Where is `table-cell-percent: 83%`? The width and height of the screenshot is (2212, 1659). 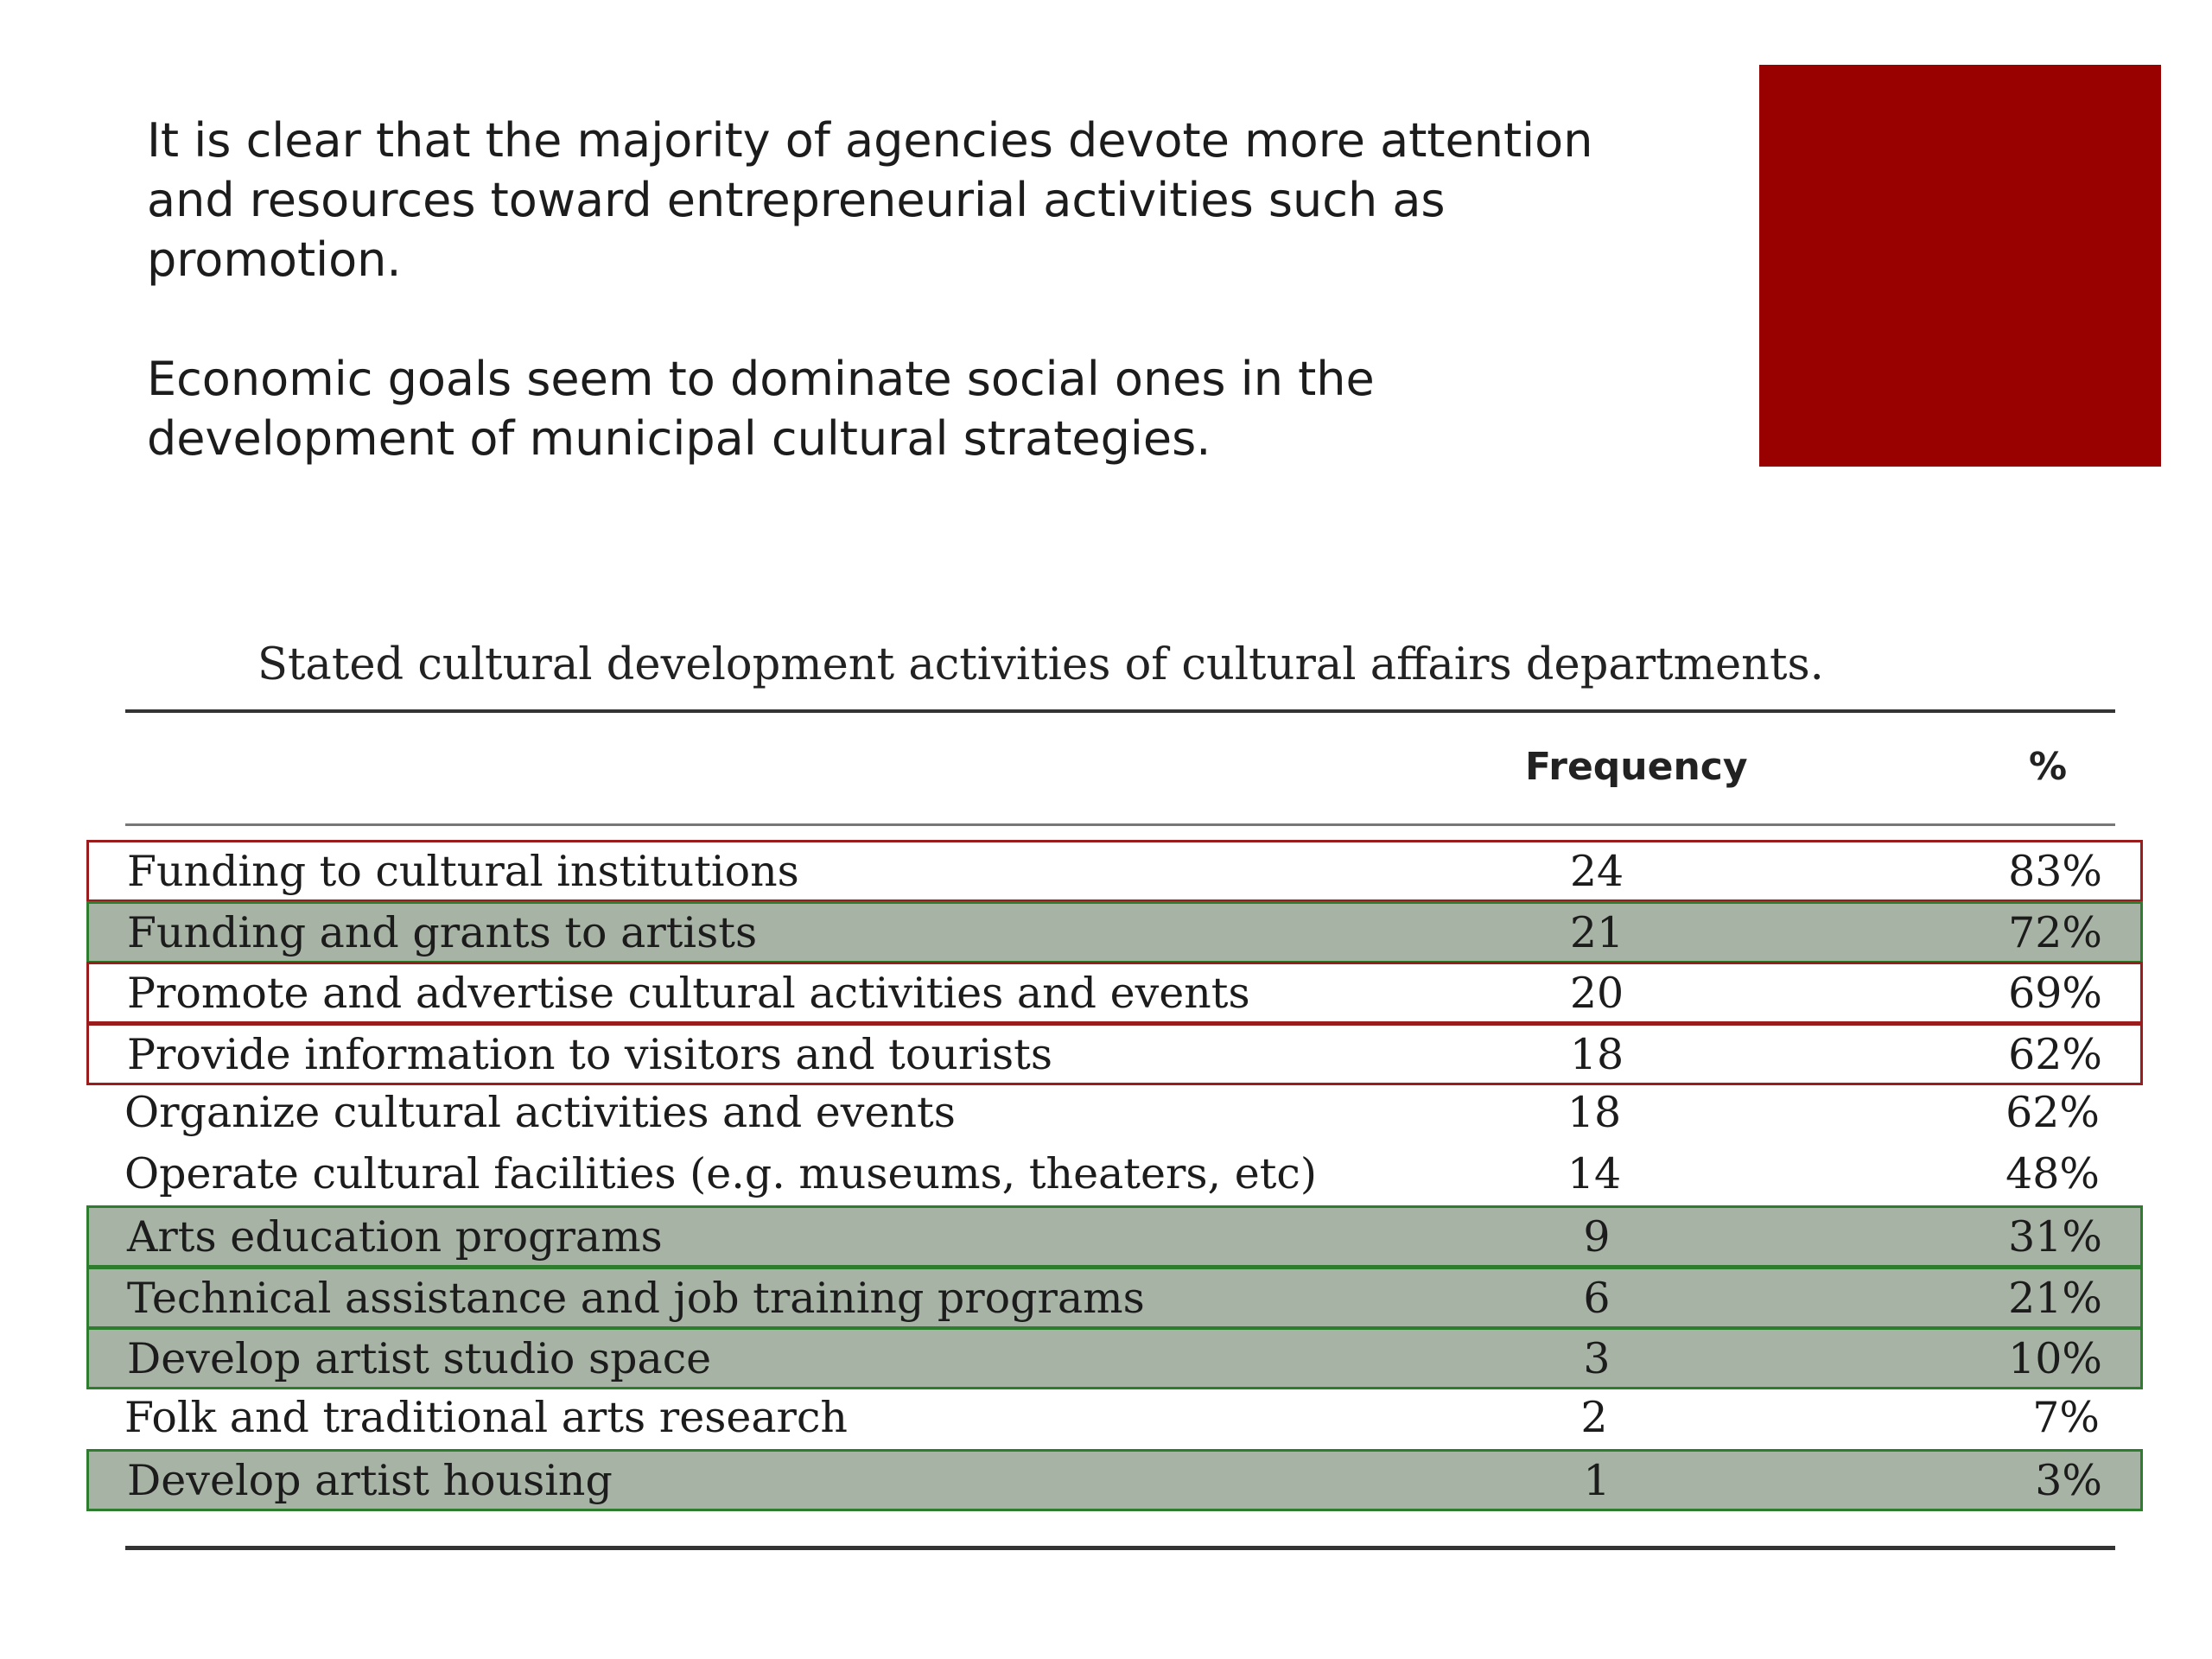 table-cell-percent: 83% is located at coordinates (2055, 871).